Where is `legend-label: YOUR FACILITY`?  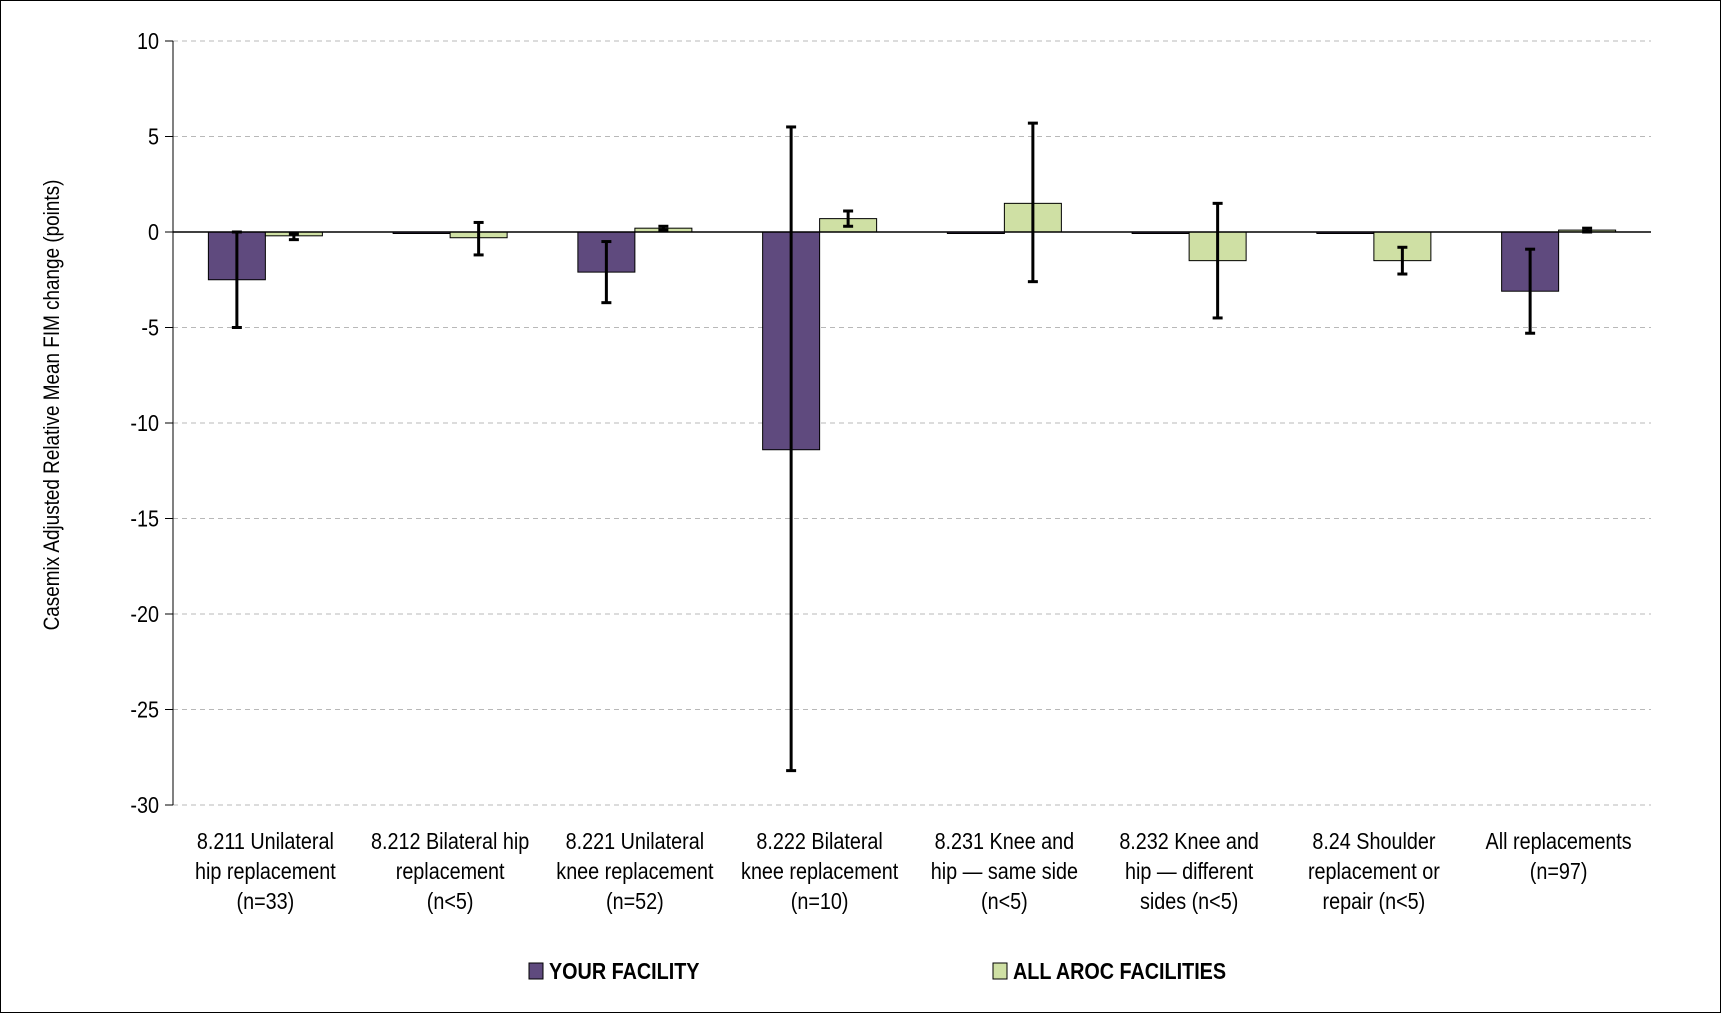
legend-label: YOUR FACILITY is located at coordinates (624, 972).